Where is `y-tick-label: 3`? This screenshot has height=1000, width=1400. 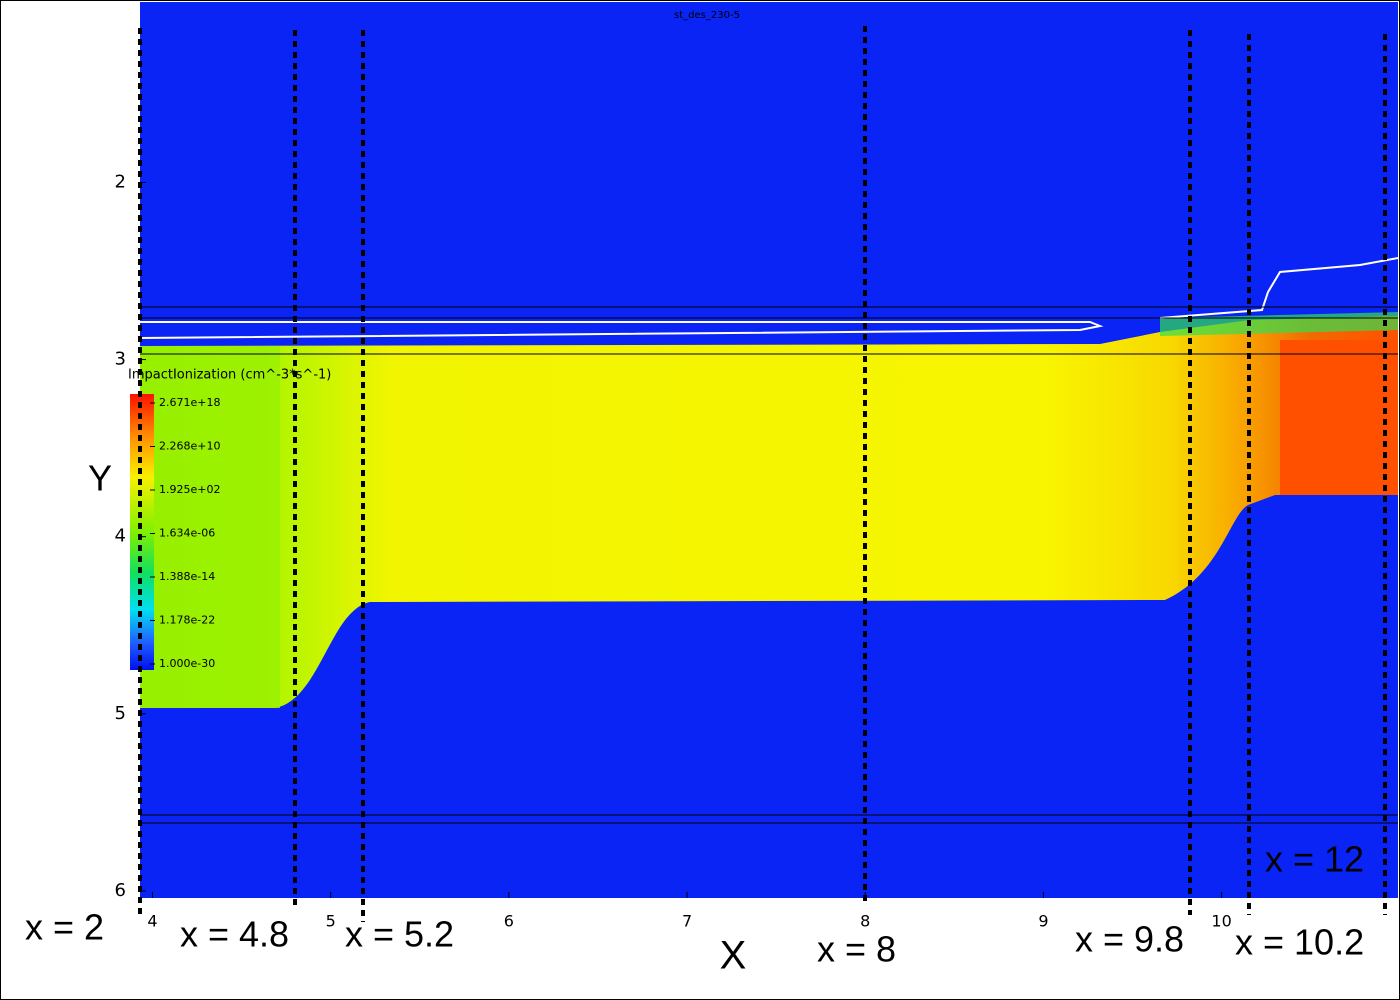 y-tick-label: 3 is located at coordinates (120, 359).